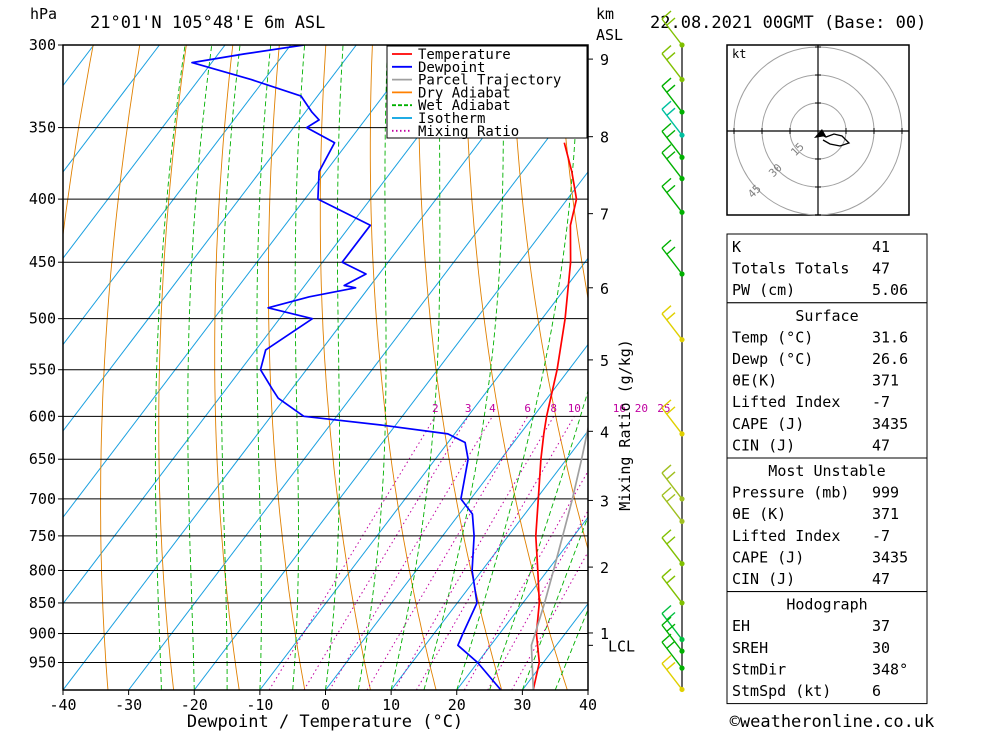  Describe the element at coordinates (128, 705) in the screenshot. I see `x-tick-label: -30` at that location.